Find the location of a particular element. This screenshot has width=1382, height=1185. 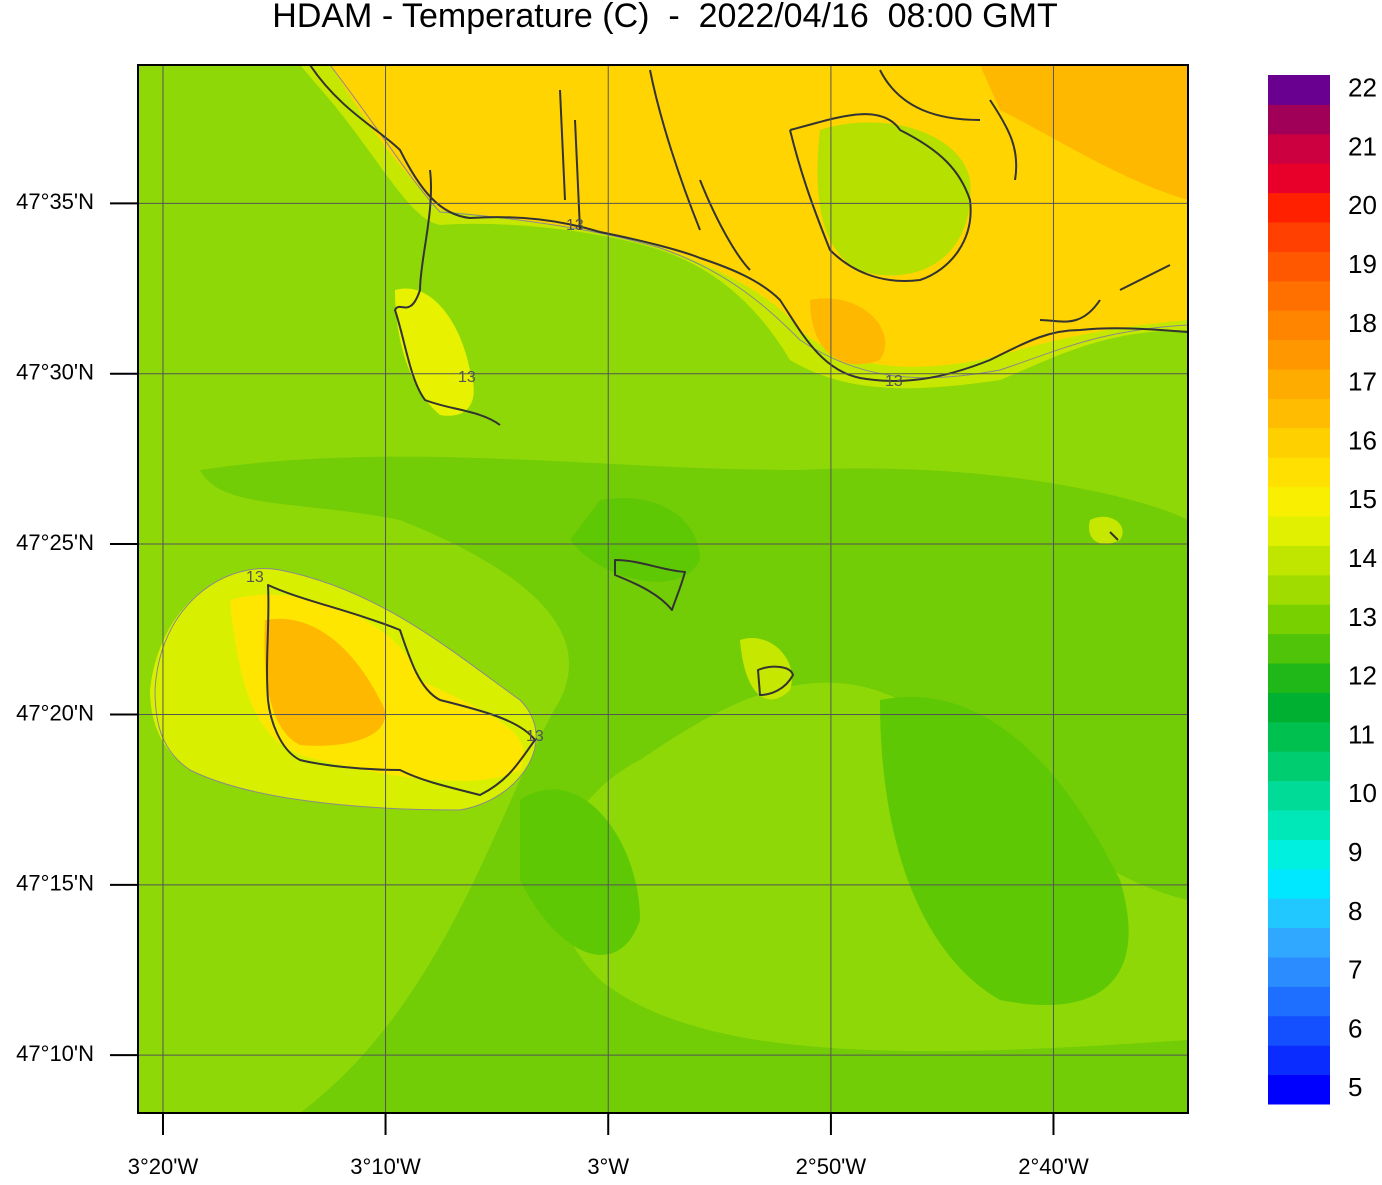

colorbar-label: 19 is located at coordinates (1362, 264).